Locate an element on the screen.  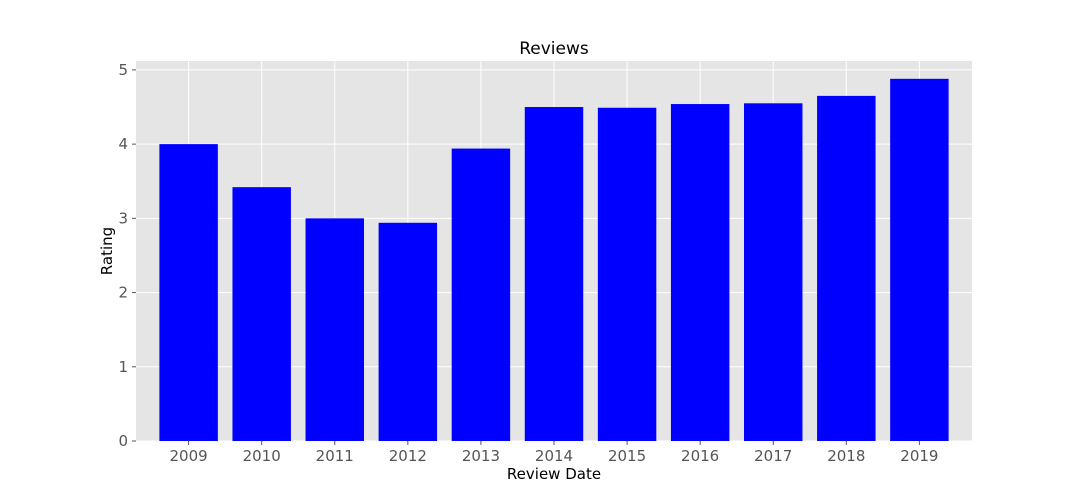
x-tick-label: 2009 is located at coordinates (189, 456).